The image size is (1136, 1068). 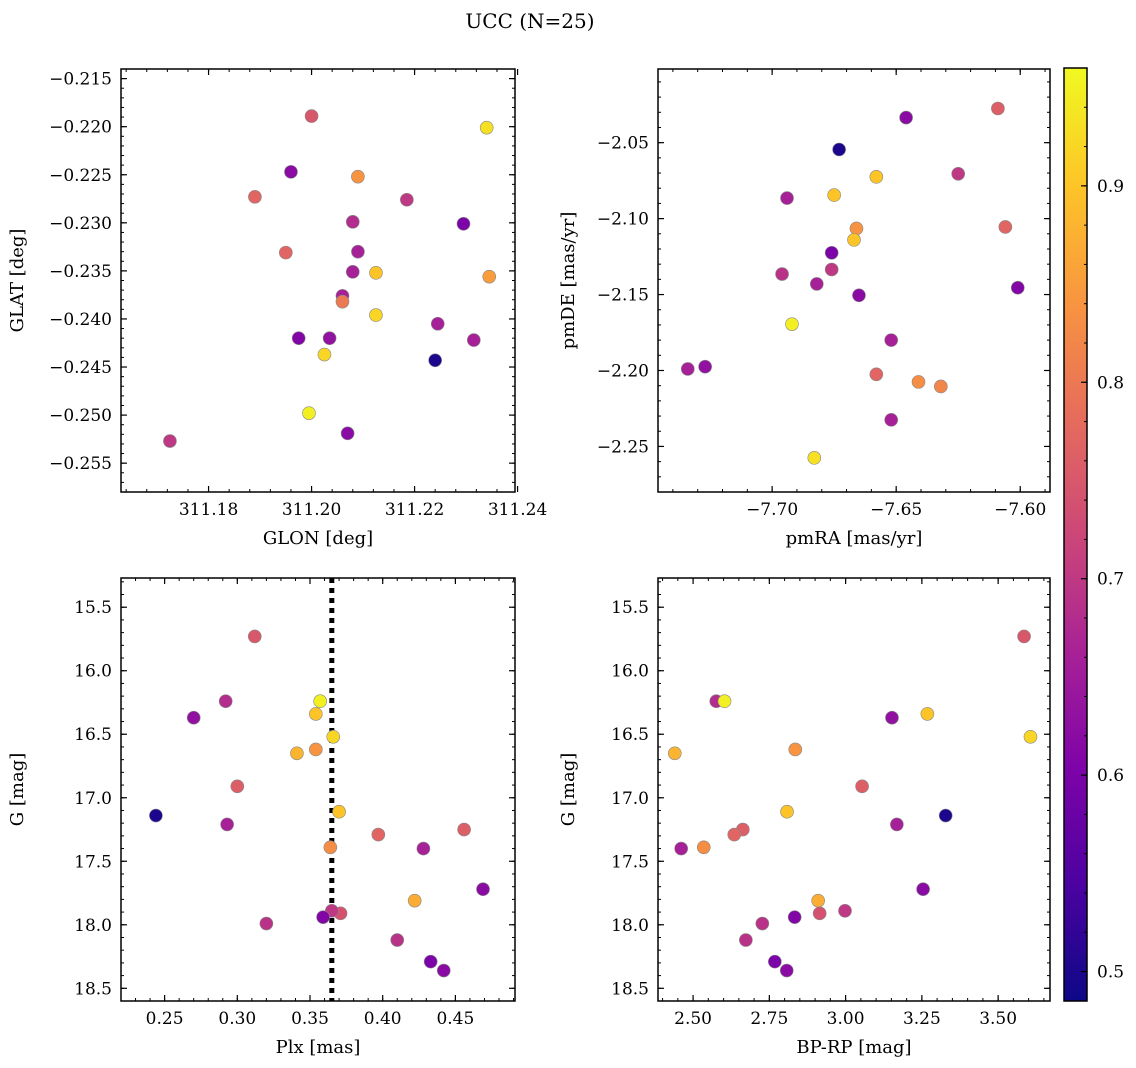 What do you see at coordinates (414, 510) in the screenshot?
I see `x-tick-label: 311.22` at bounding box center [414, 510].